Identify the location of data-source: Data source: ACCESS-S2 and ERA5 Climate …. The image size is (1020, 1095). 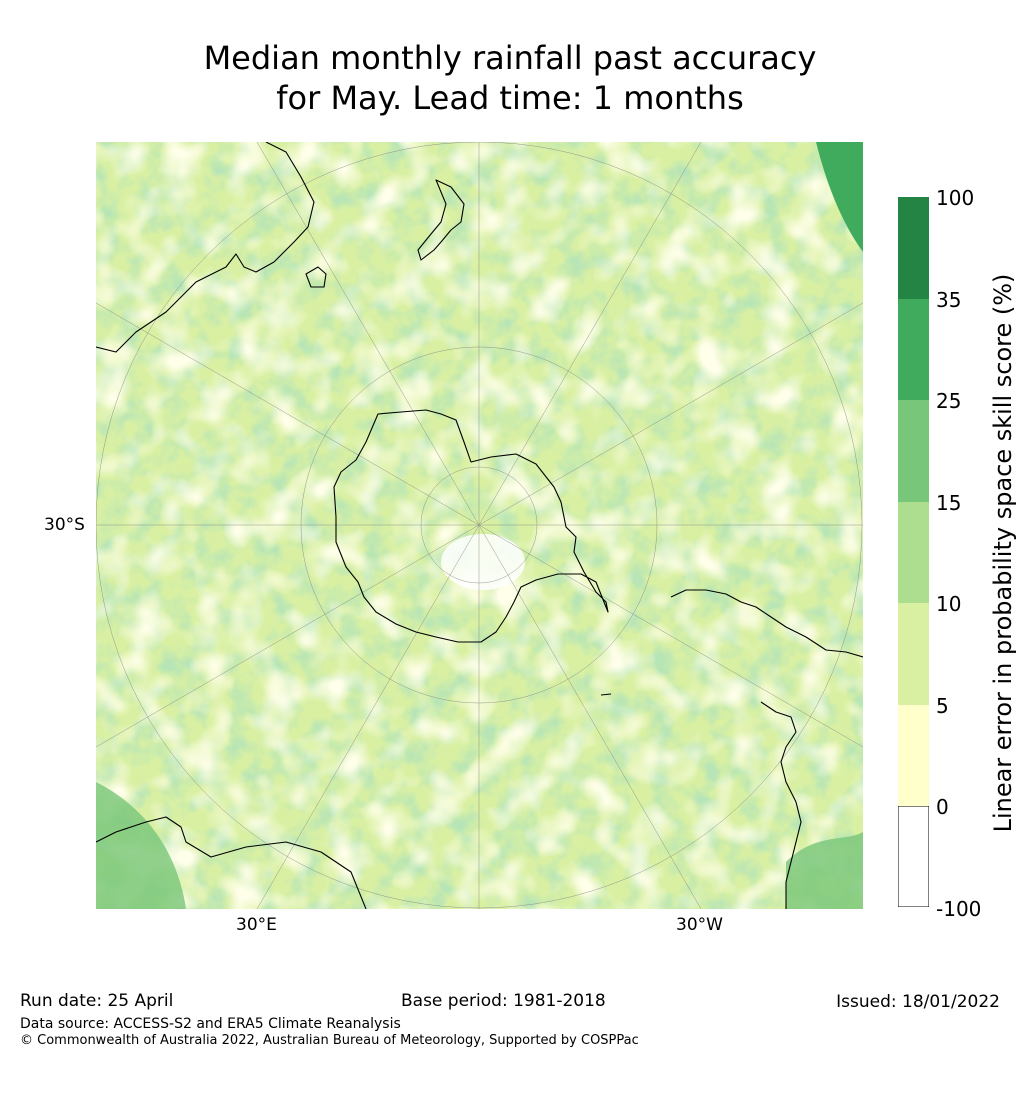
(210, 1024).